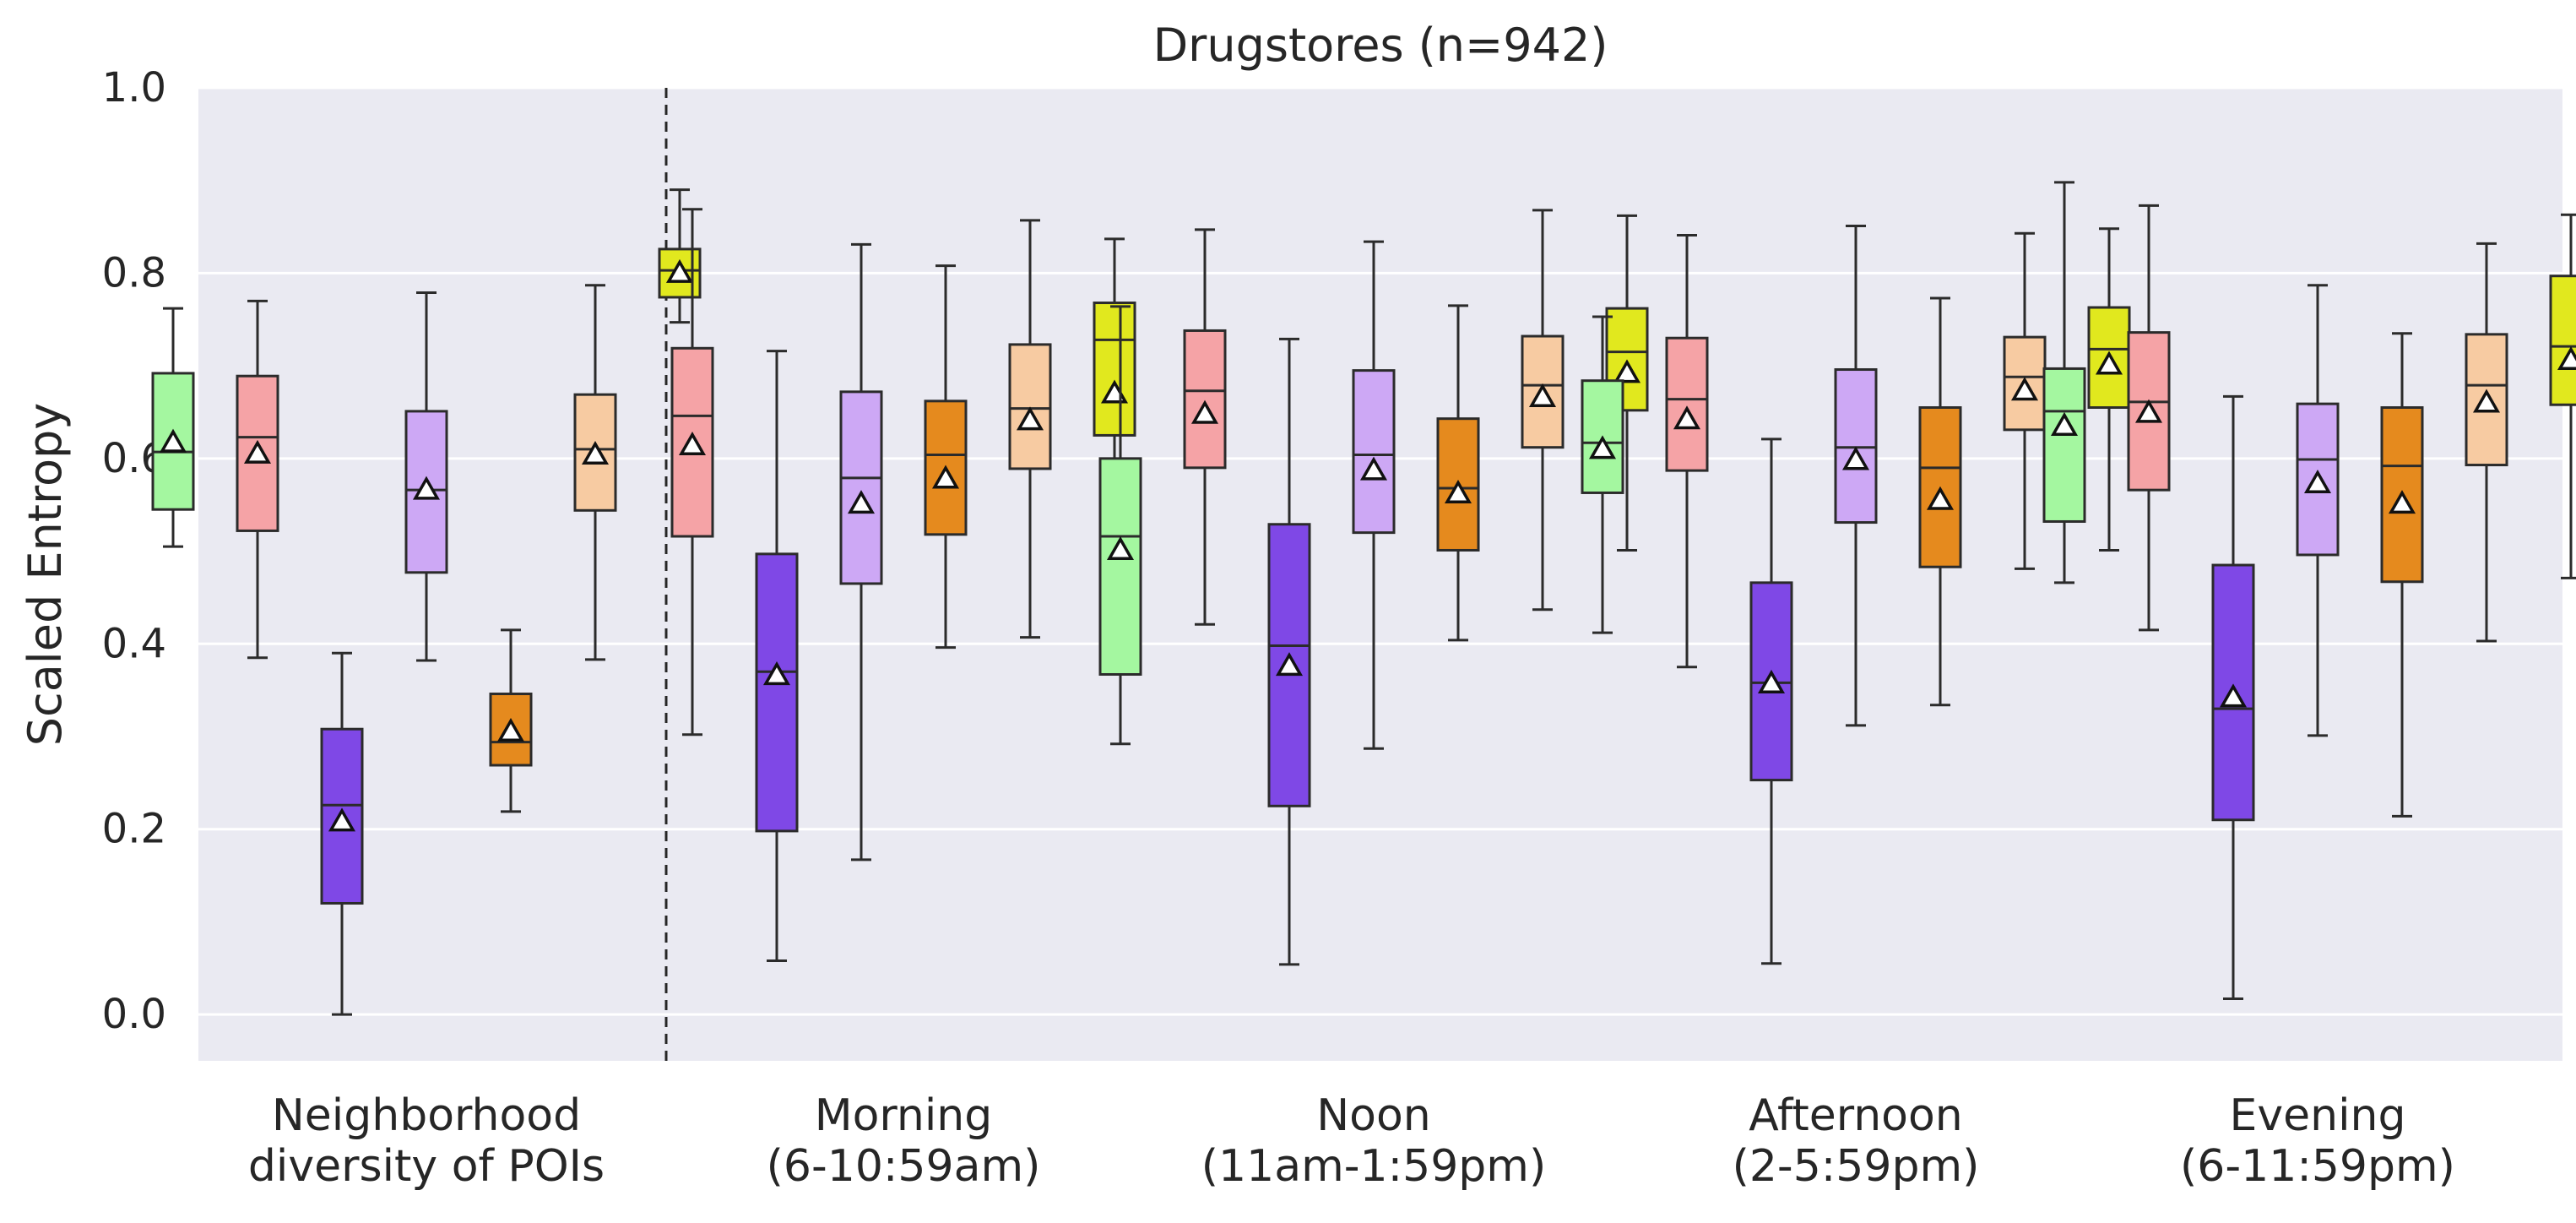 The image size is (2576, 1223). I want to click on x-category-label: Morning (6-10:59am), so click(904, 1141).